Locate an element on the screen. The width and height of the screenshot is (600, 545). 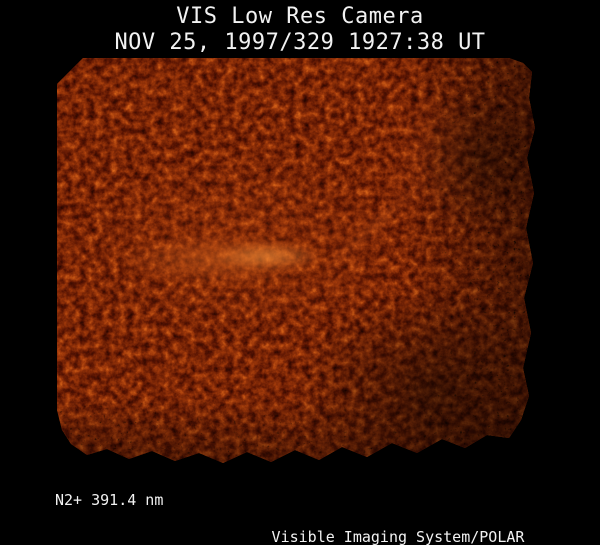
camera-title: VIS Low Res Camera is located at coordinates (300, 16).